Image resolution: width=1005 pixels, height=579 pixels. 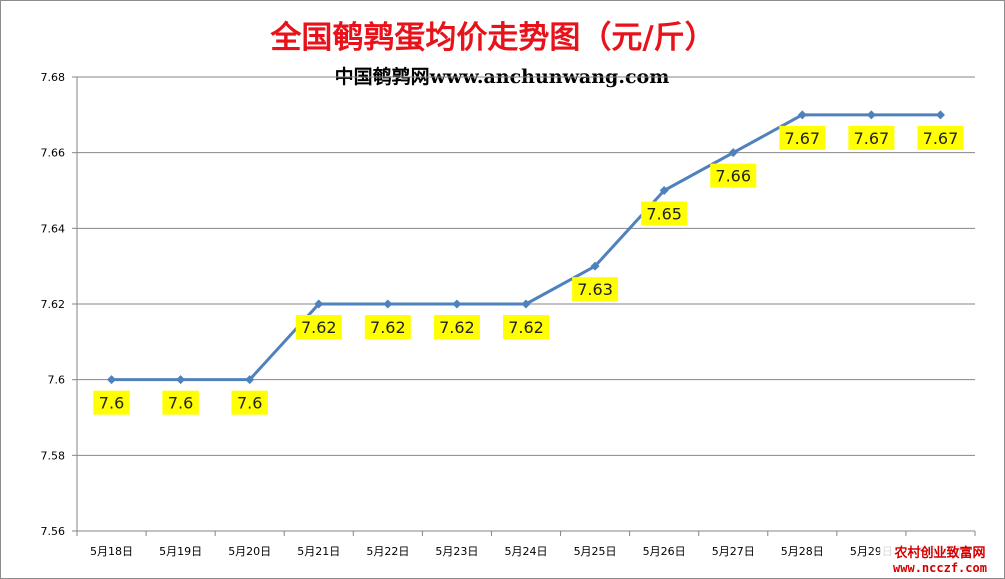 I want to click on x-tick-label: 5月23日, so click(x=456, y=551).